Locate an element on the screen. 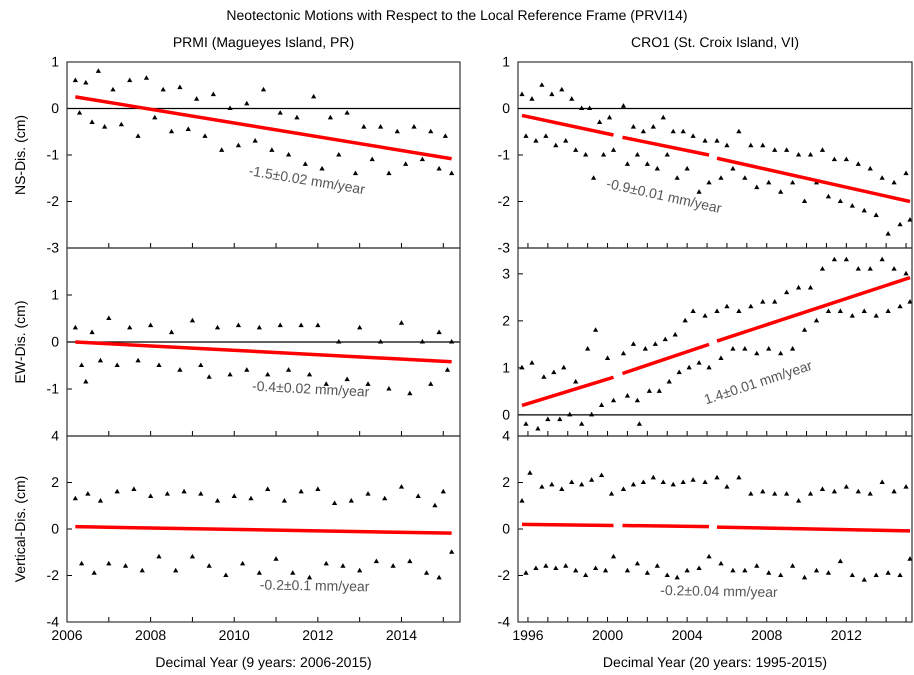 The width and height of the screenshot is (914, 675). x-tick-label: 2008 is located at coordinates (767, 634).